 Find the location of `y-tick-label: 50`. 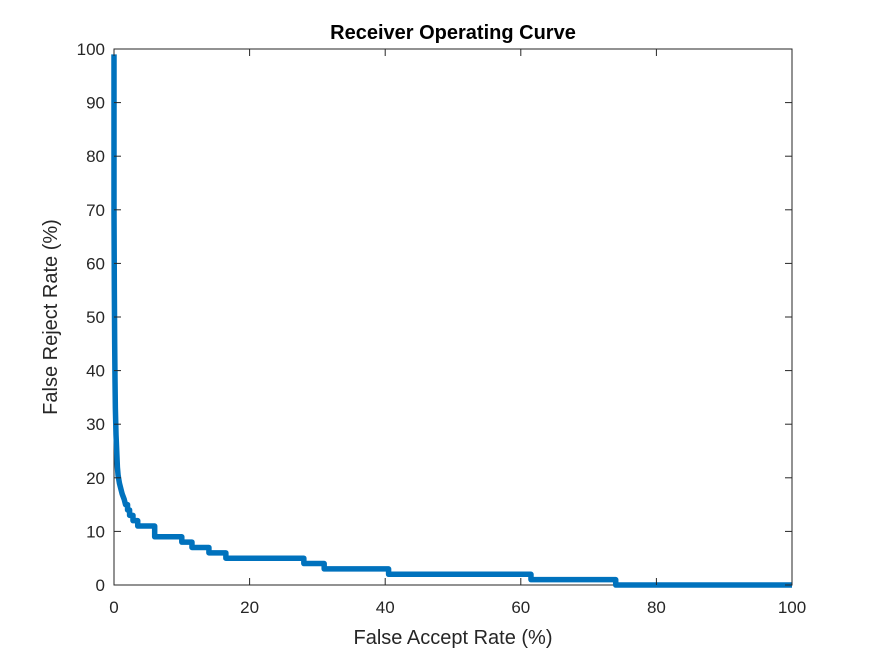

y-tick-label: 50 is located at coordinates (95, 317).